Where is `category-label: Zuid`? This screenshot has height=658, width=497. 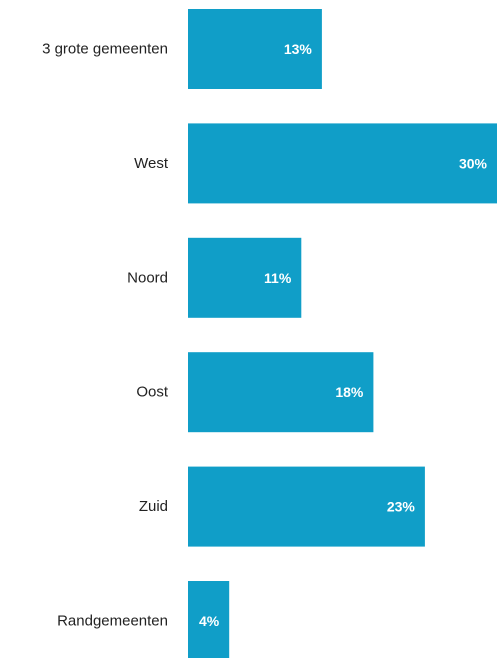 category-label: Zuid is located at coordinates (153, 506).